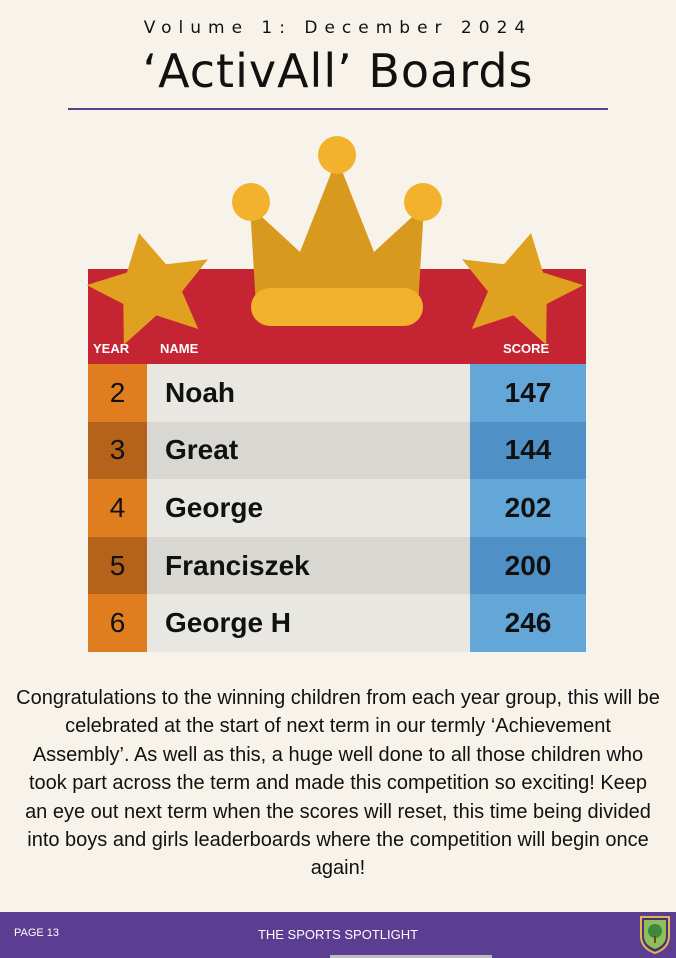 The height and width of the screenshot is (958, 676). I want to click on table-row: 6 George H 246, so click(337, 623).